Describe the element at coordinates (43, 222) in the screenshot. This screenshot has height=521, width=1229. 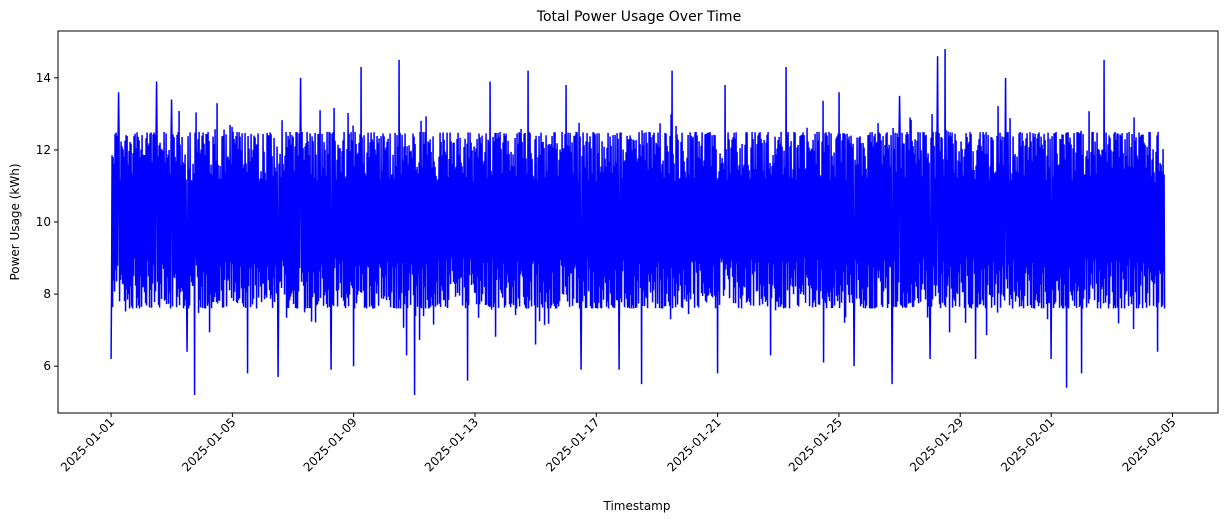
I see `y-tick-label: 10` at that location.